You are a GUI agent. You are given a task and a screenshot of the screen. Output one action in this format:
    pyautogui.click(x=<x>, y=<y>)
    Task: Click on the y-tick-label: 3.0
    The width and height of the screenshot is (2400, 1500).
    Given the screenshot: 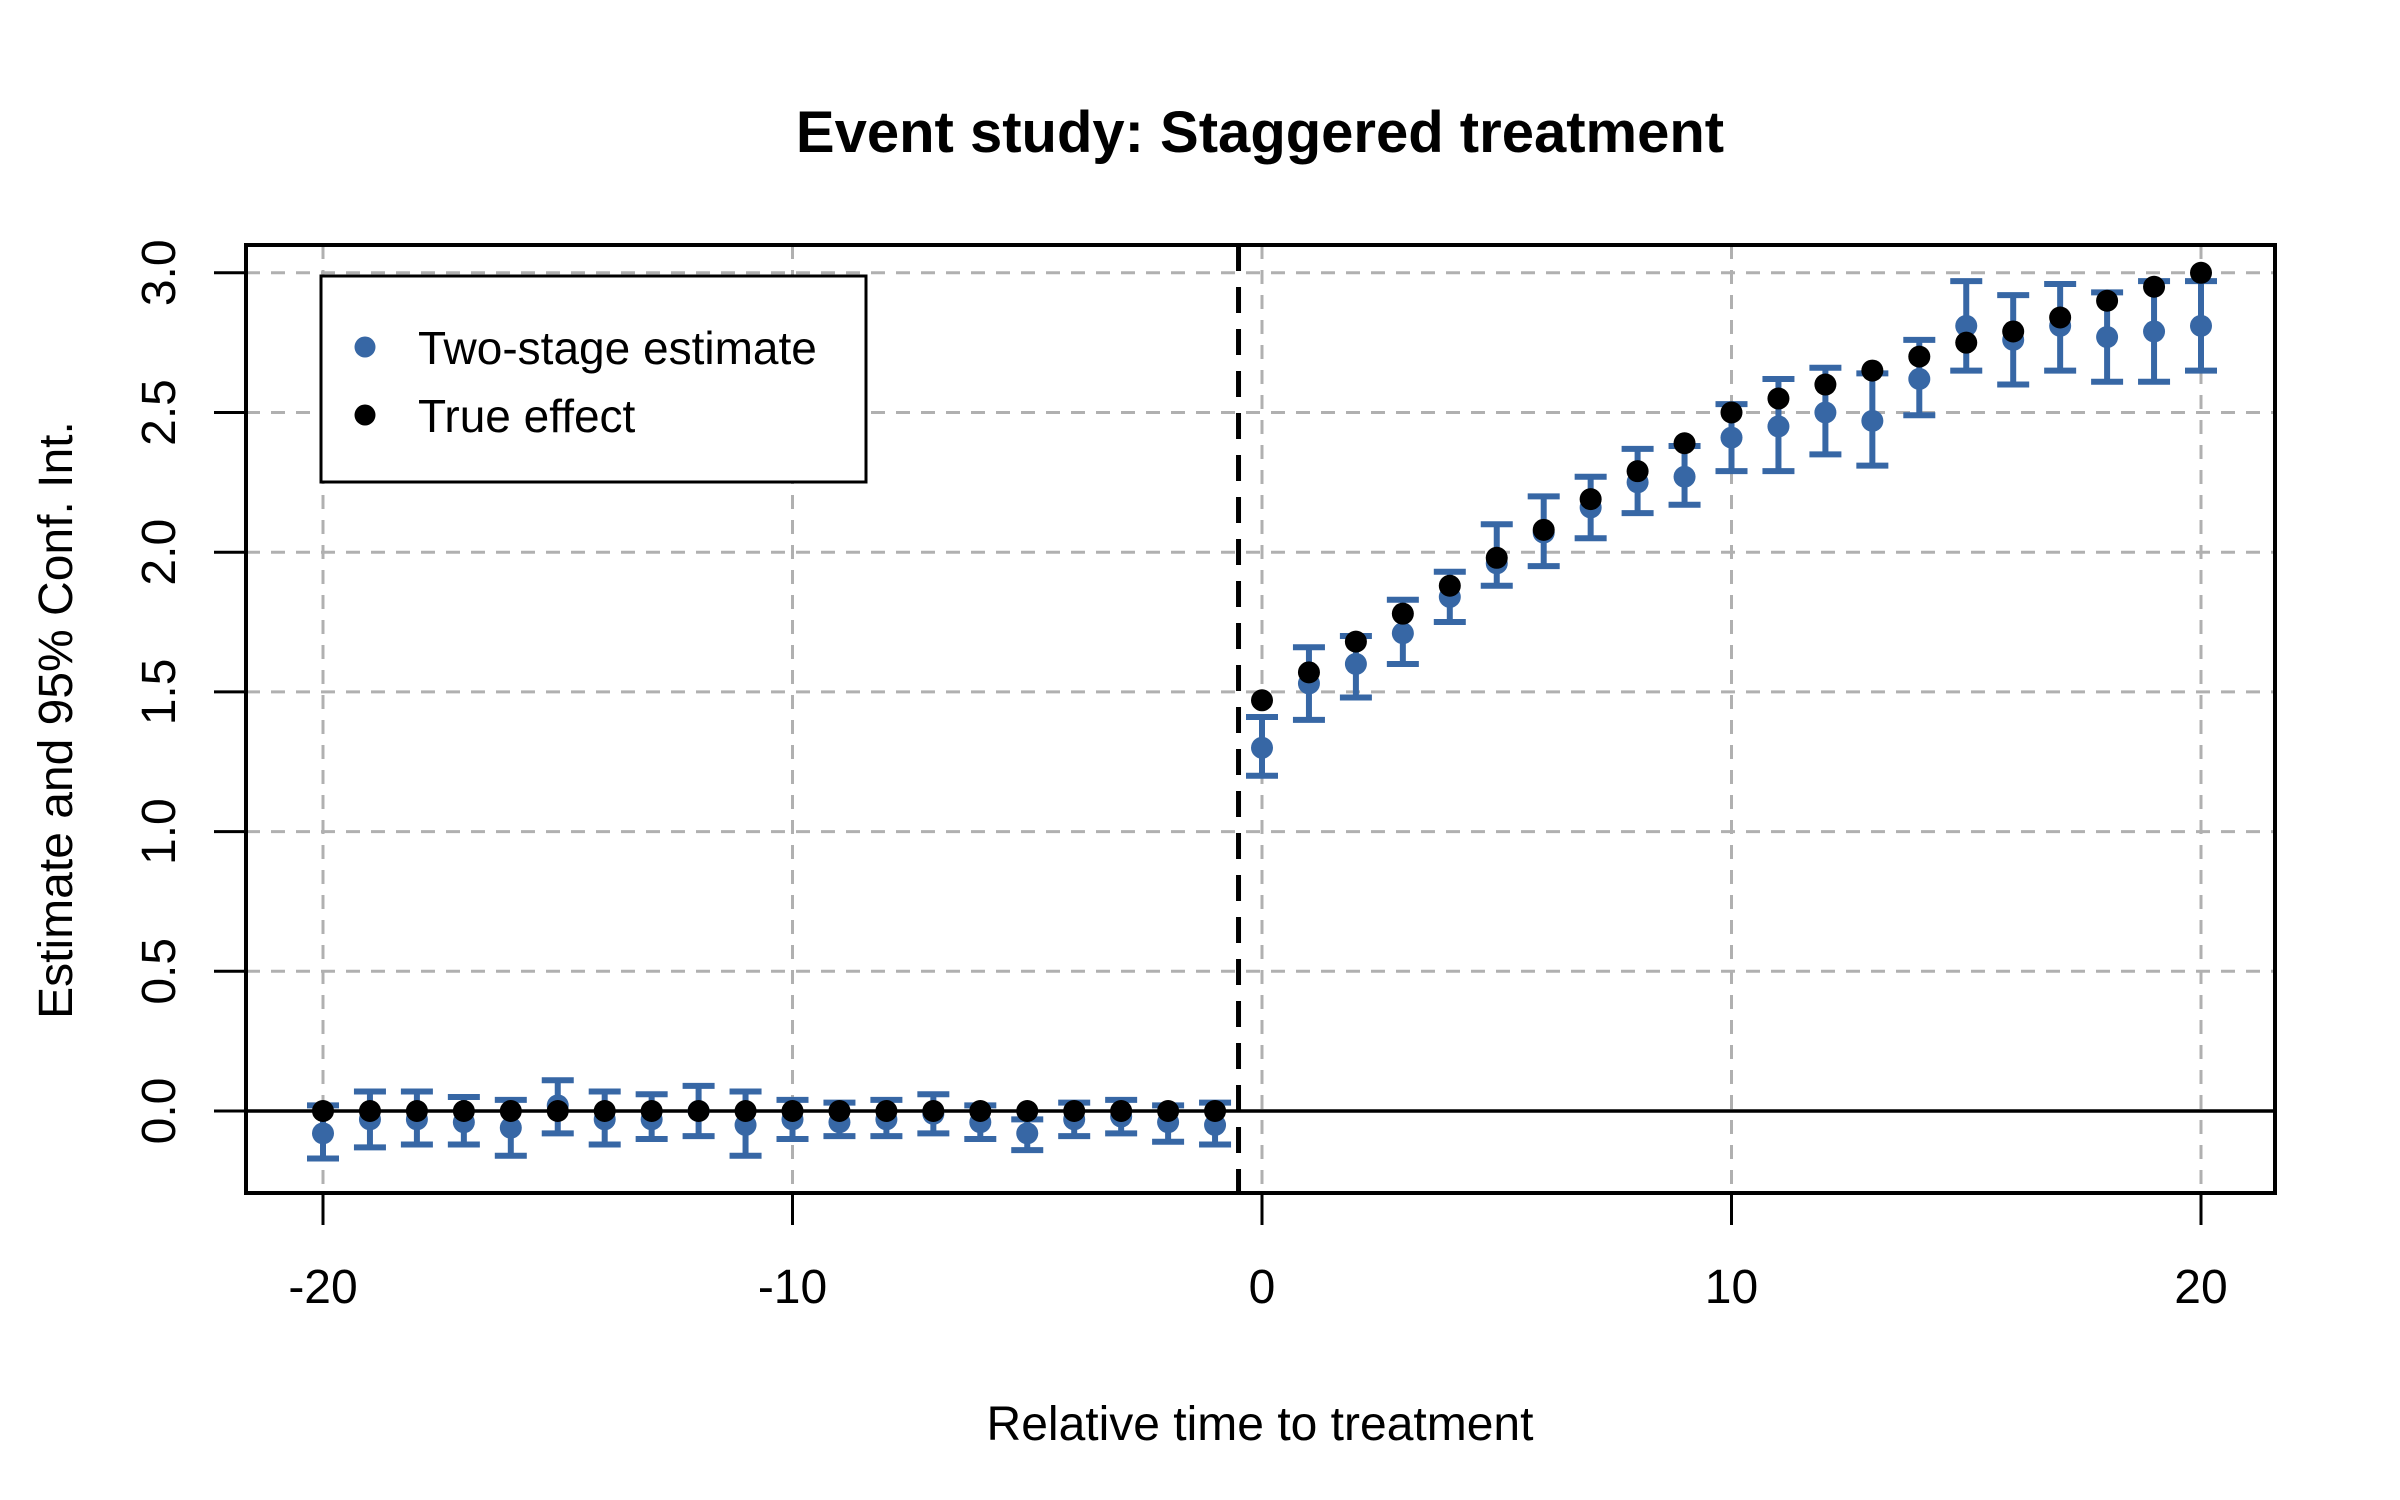 What is the action you would take?
    pyautogui.click(x=159, y=272)
    